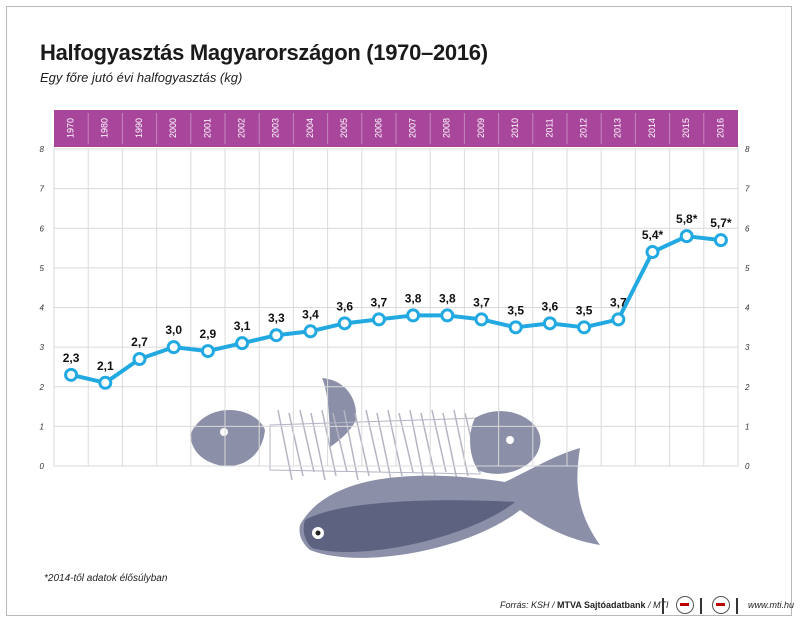 The height and width of the screenshot is (624, 800). I want to click on y-tick-label-left: 1, so click(42, 426).